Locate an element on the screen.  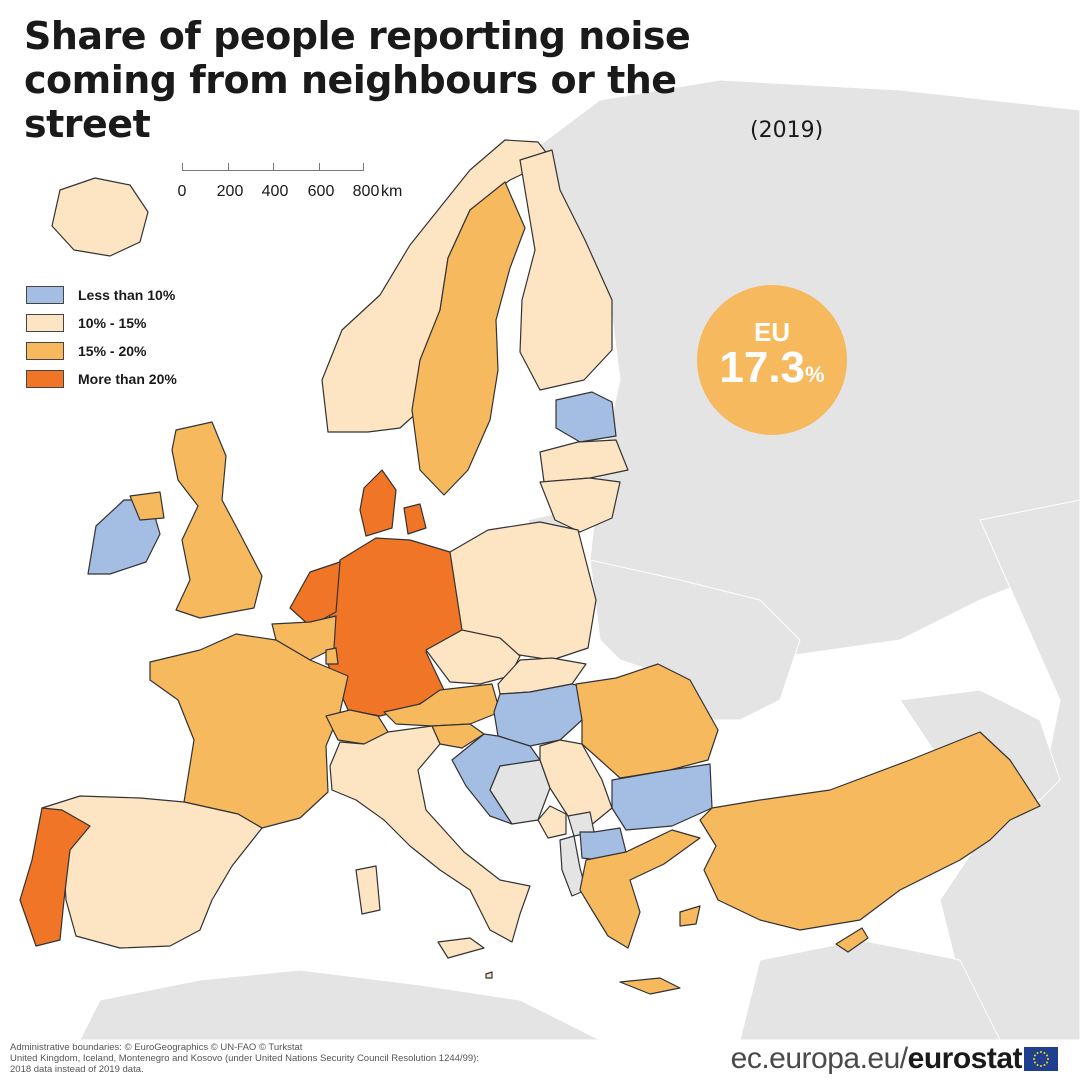
legend-label: Less than 10% is located at coordinates (127, 295).